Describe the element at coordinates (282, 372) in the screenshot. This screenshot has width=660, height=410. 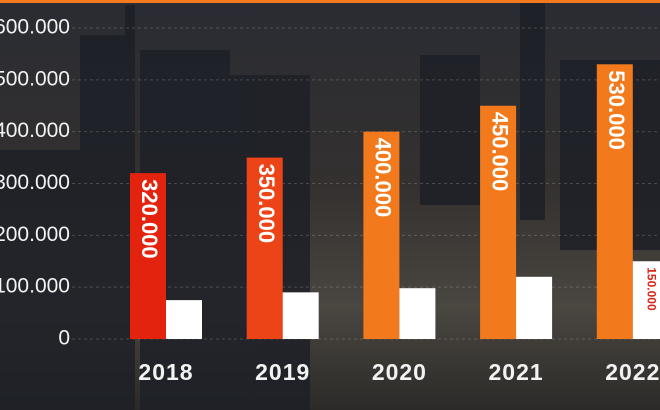
I see `x-tick-label: 2019` at that location.